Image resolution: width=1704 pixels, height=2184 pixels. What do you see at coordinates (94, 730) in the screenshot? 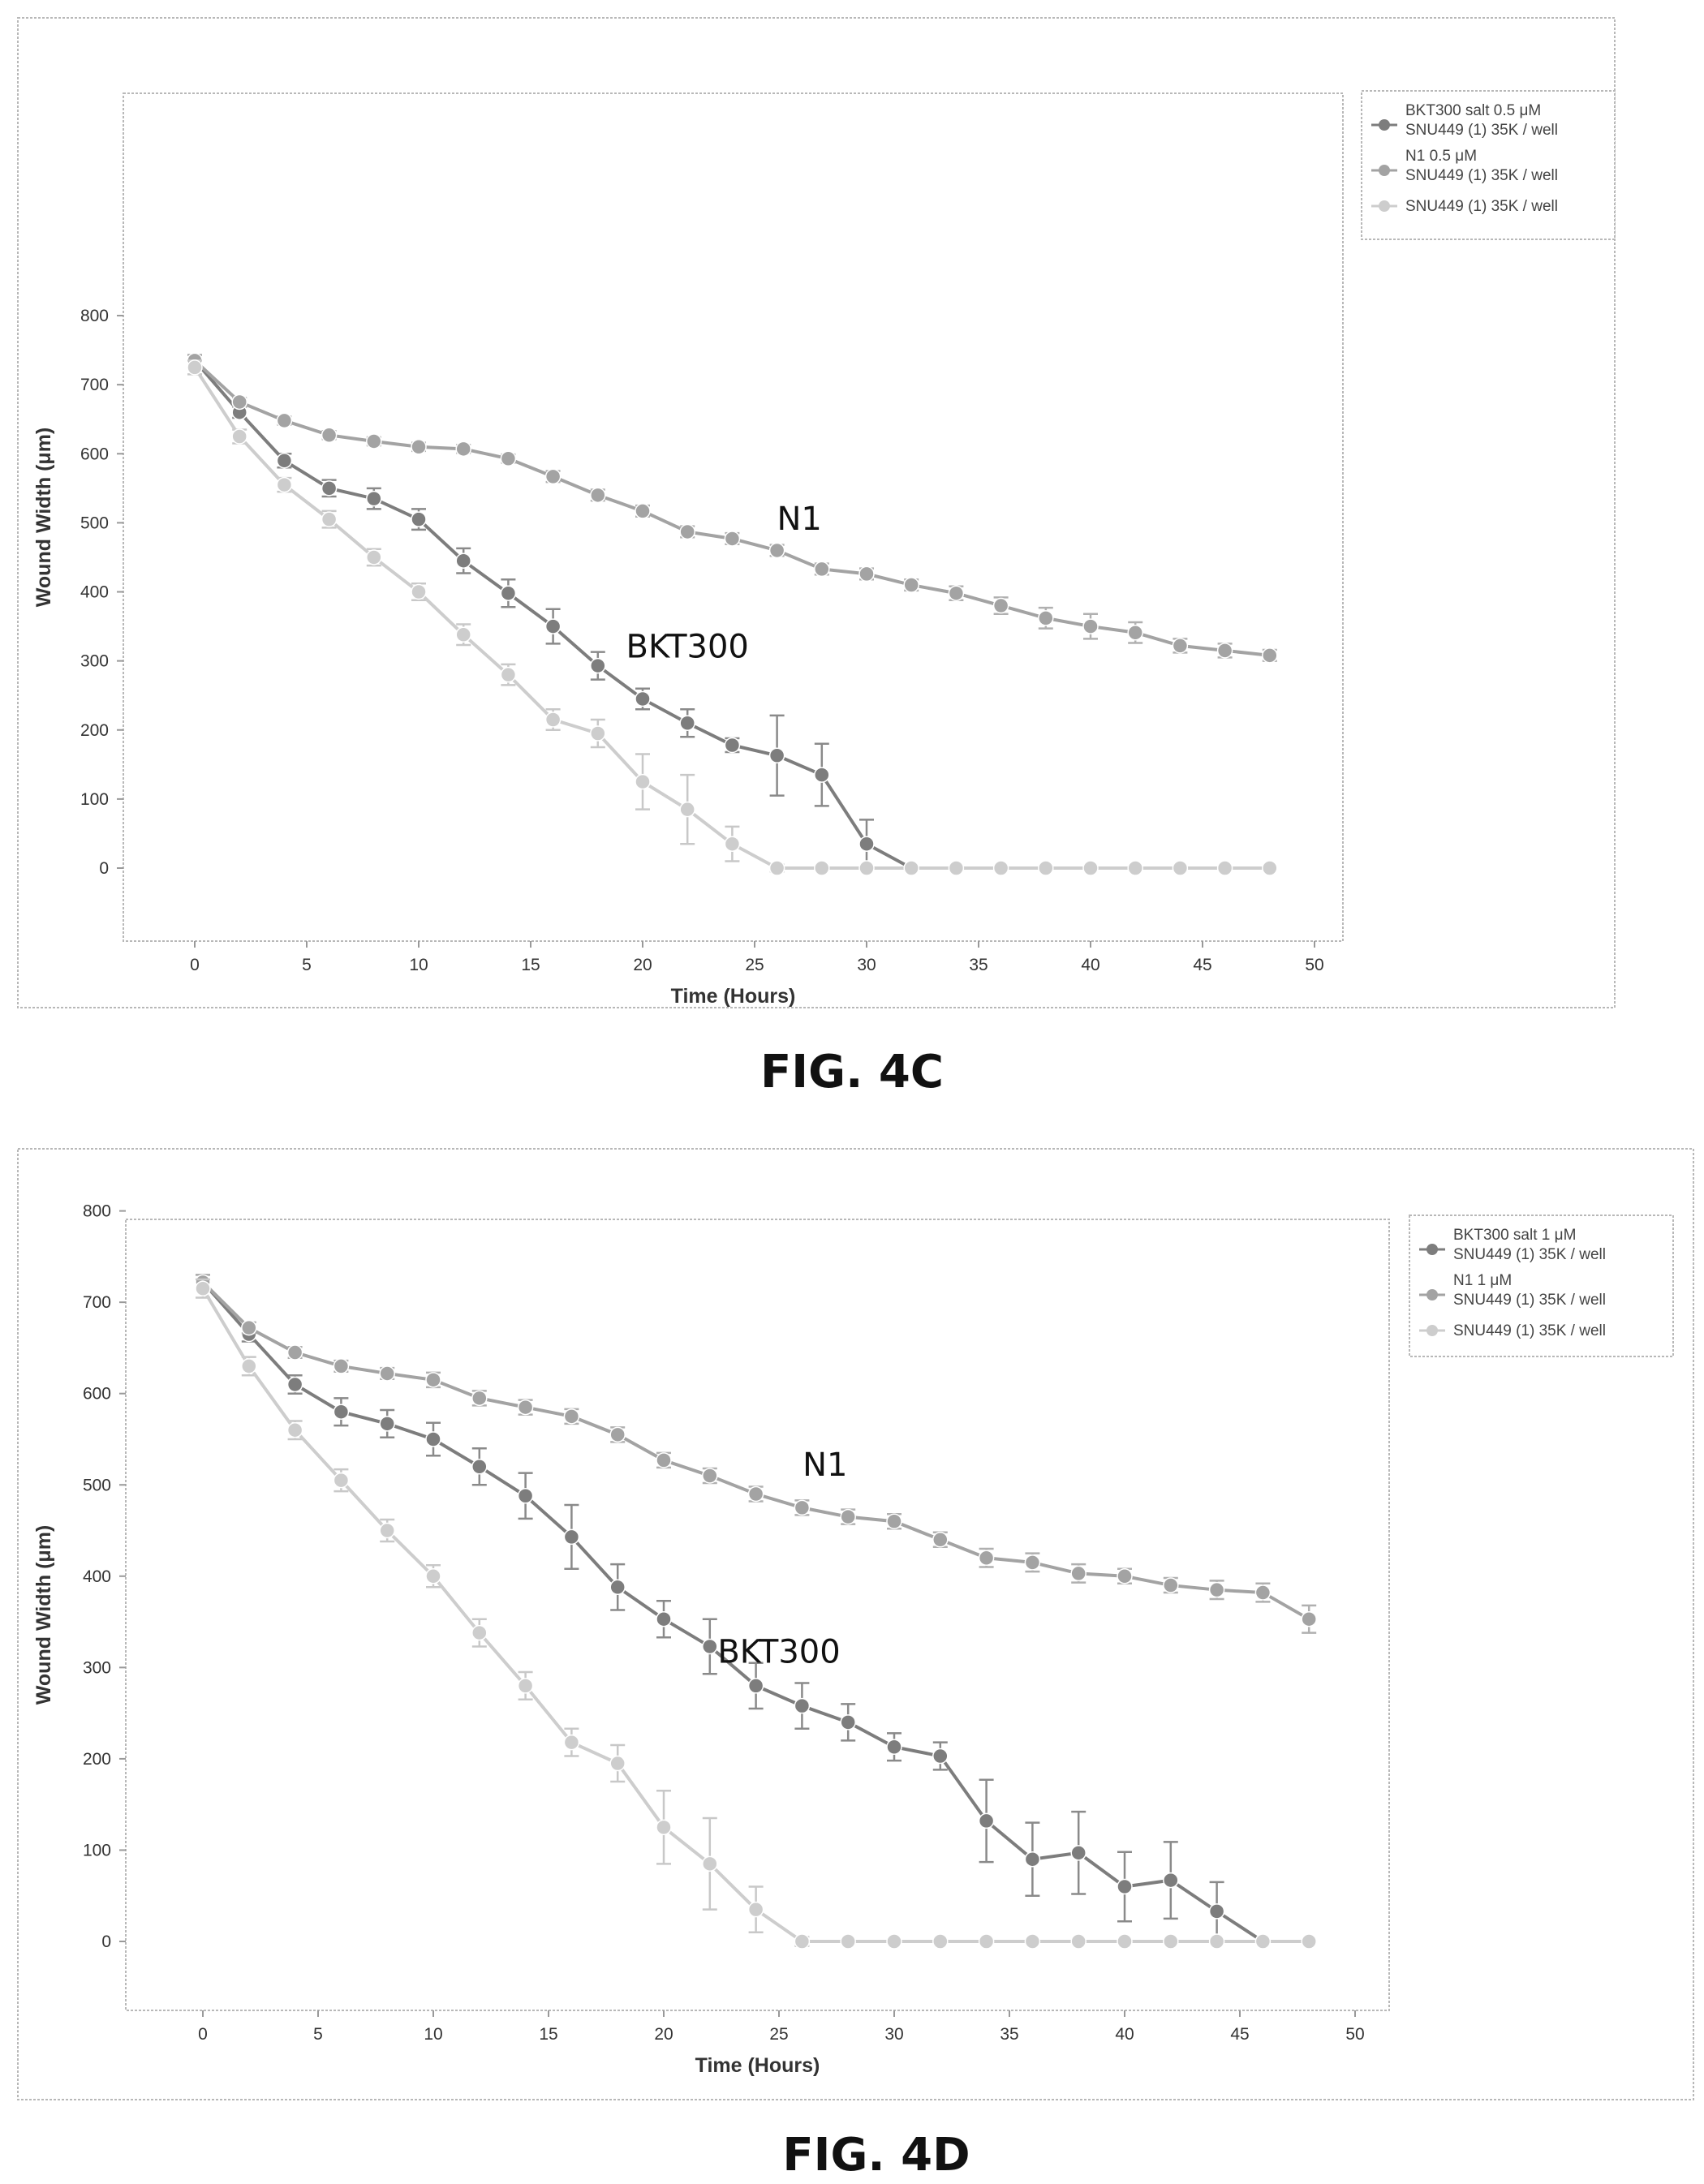
I see `y-tick-label: 200` at bounding box center [94, 730].